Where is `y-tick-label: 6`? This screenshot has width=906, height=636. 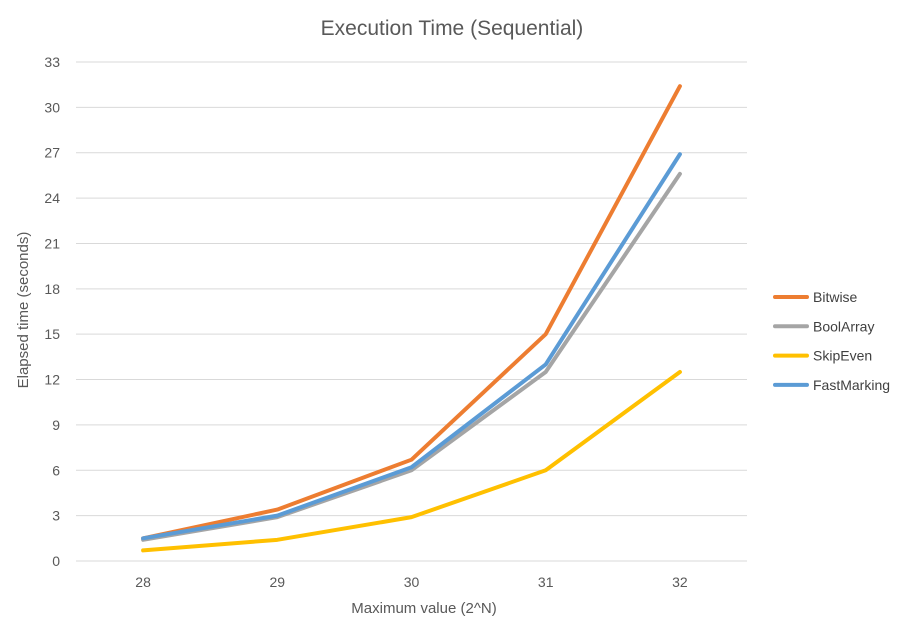 y-tick-label: 6 is located at coordinates (56, 470).